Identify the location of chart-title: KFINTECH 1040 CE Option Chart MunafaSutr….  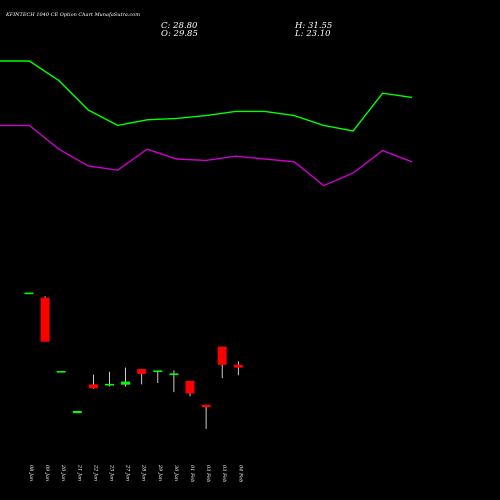
(72, 15).